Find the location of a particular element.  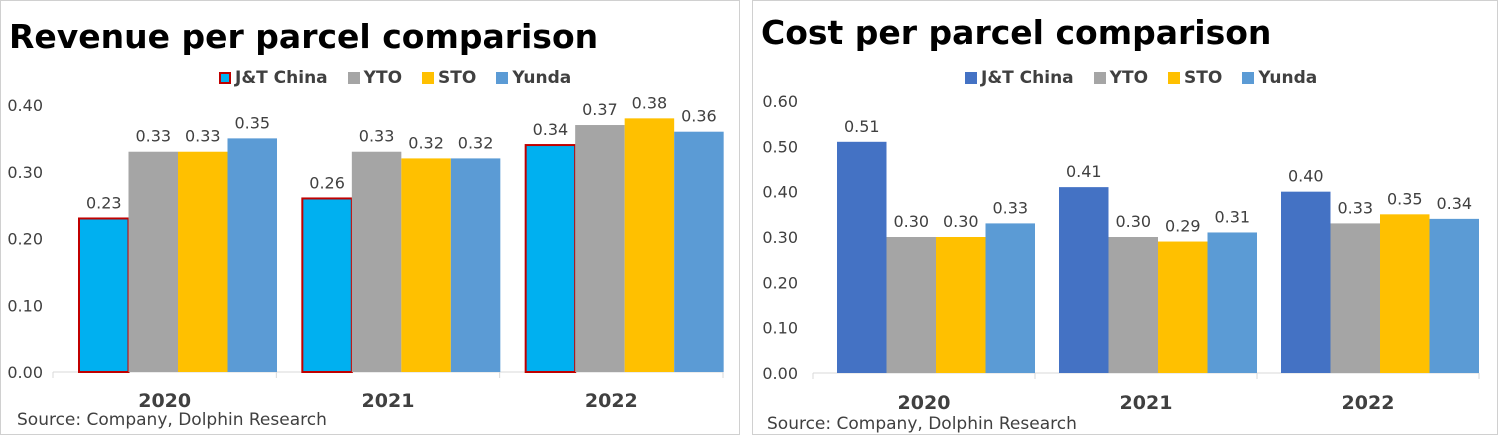

y-tick-label: 0.50 is located at coordinates (780, 146).